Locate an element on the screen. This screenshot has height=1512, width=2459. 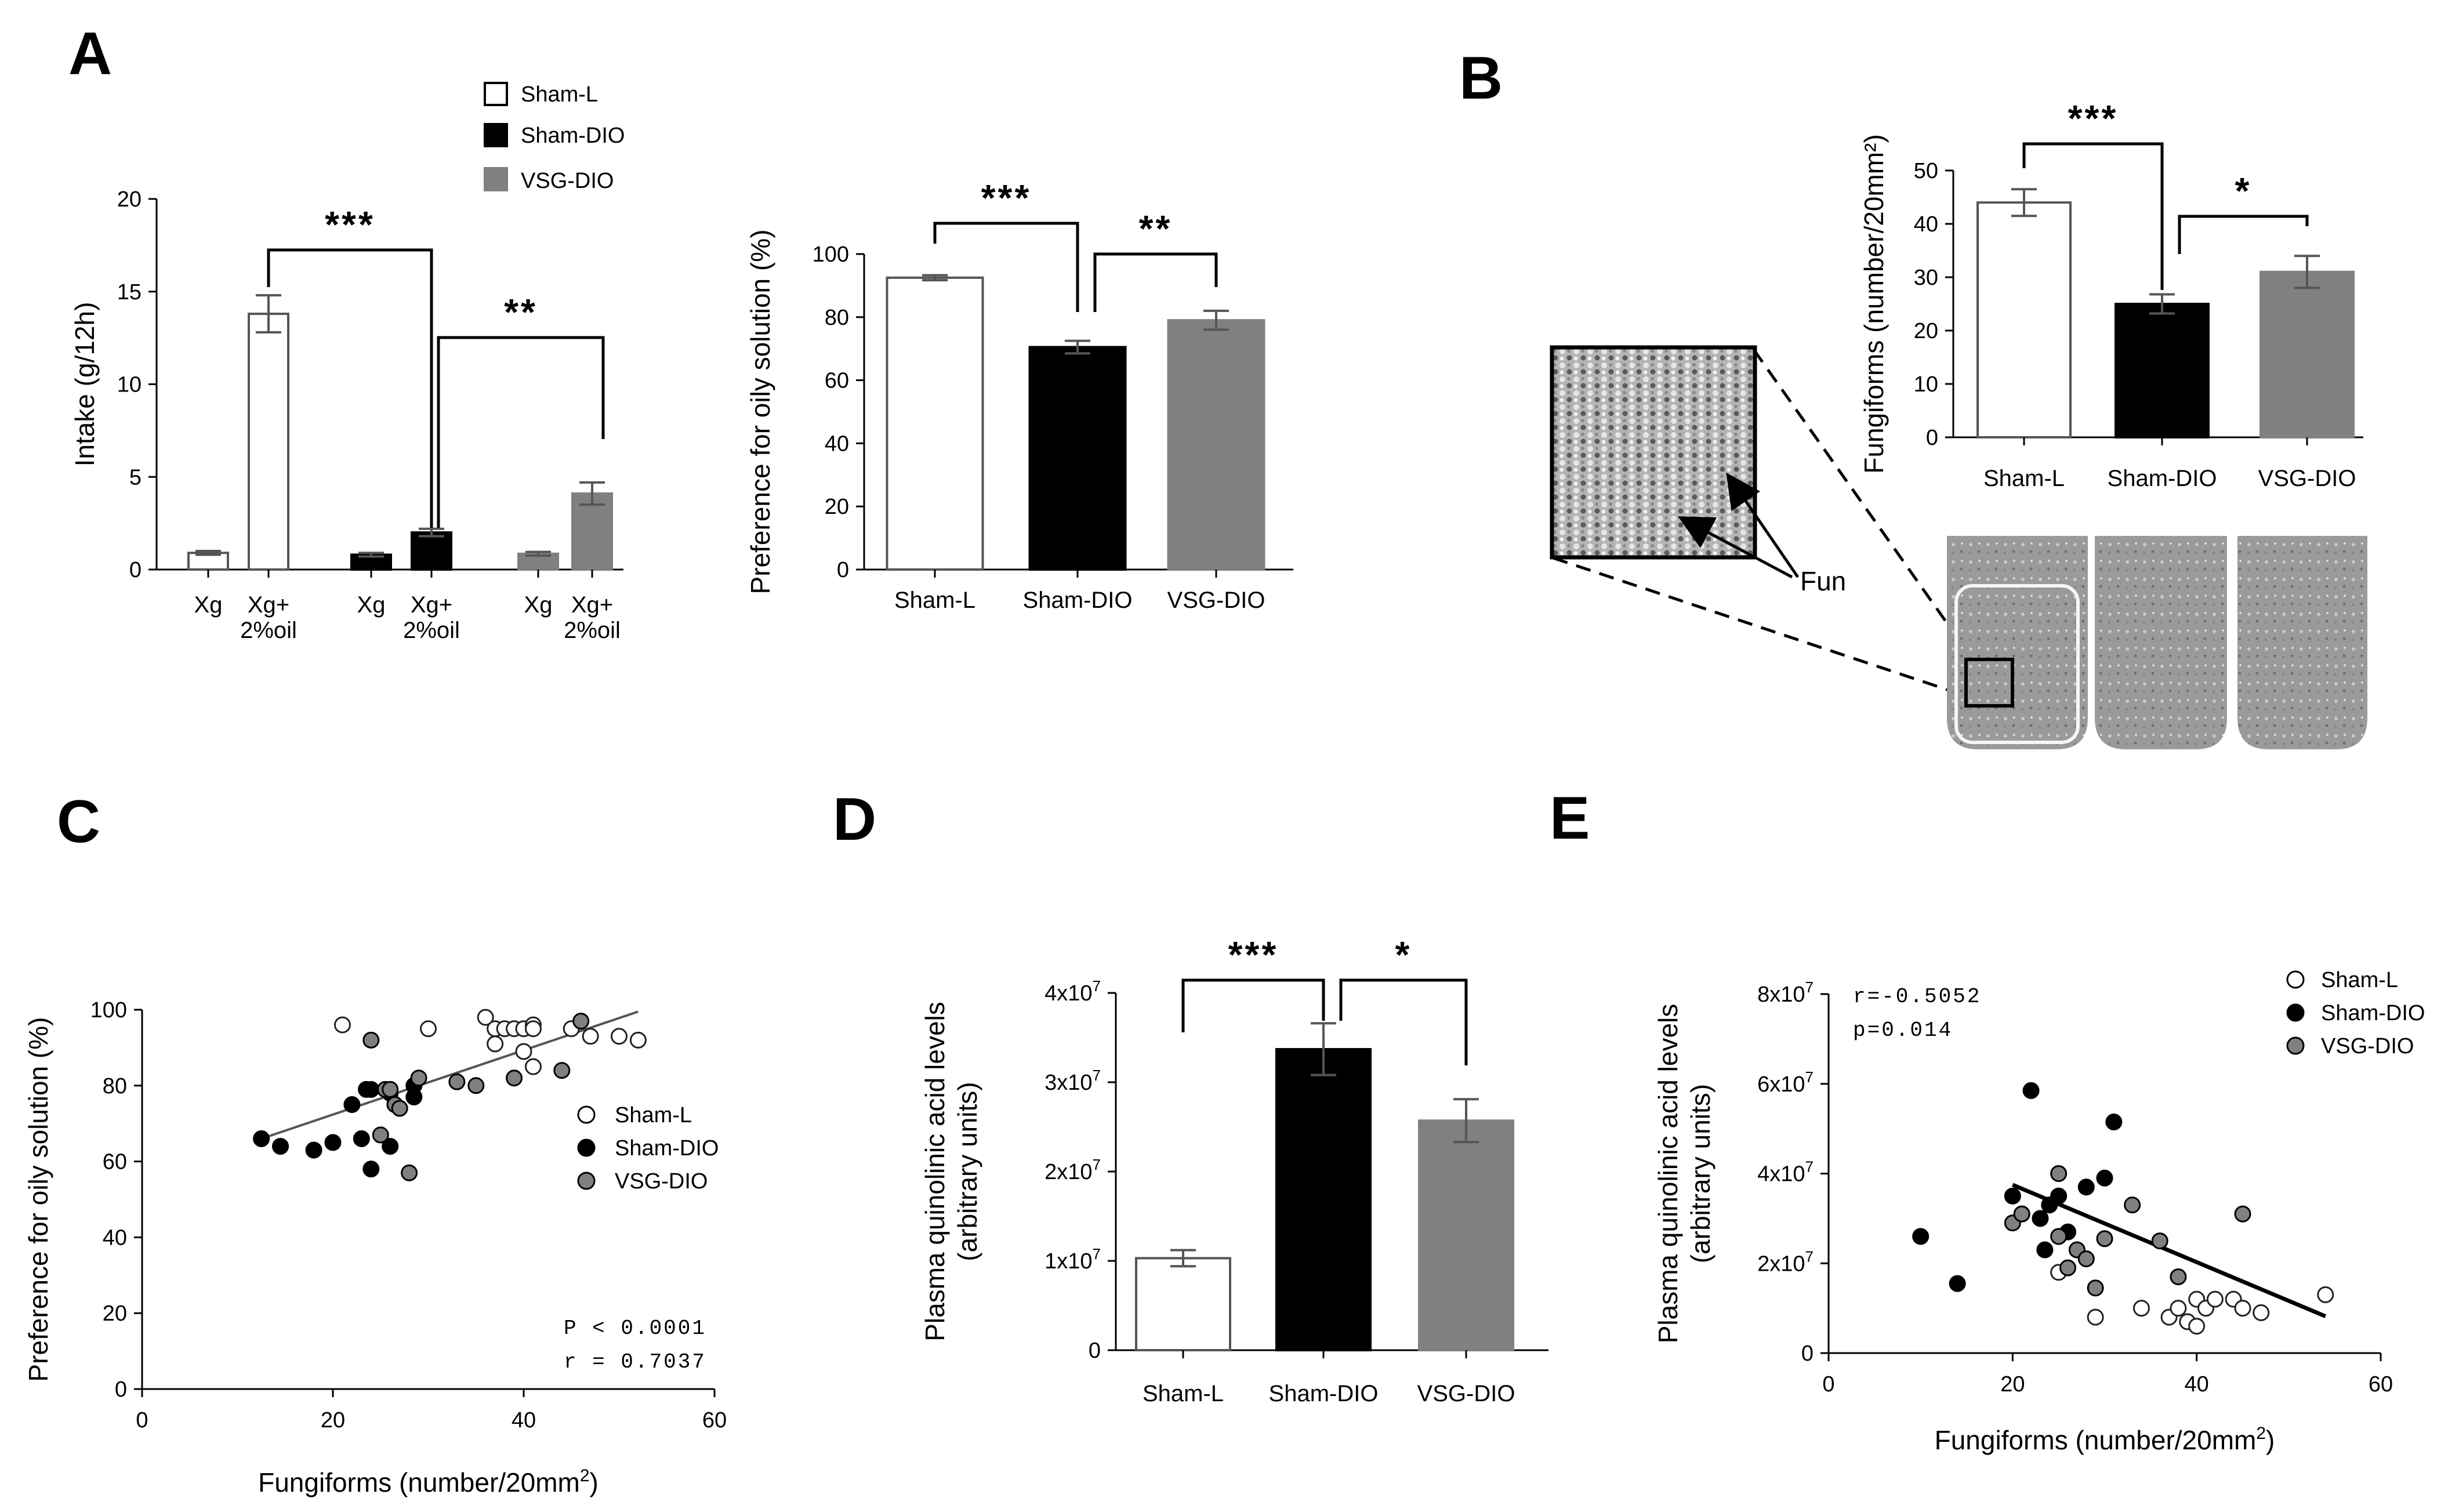
legend-marker-sham-dio is located at coordinates (586, 1147).